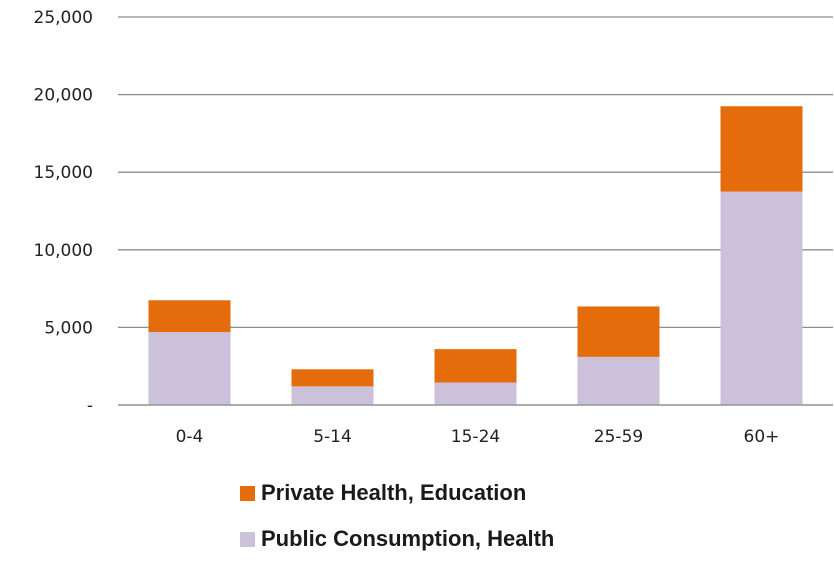 The width and height of the screenshot is (834, 572). I want to click on x-tick-label-5-14: 5-14, so click(332, 437).